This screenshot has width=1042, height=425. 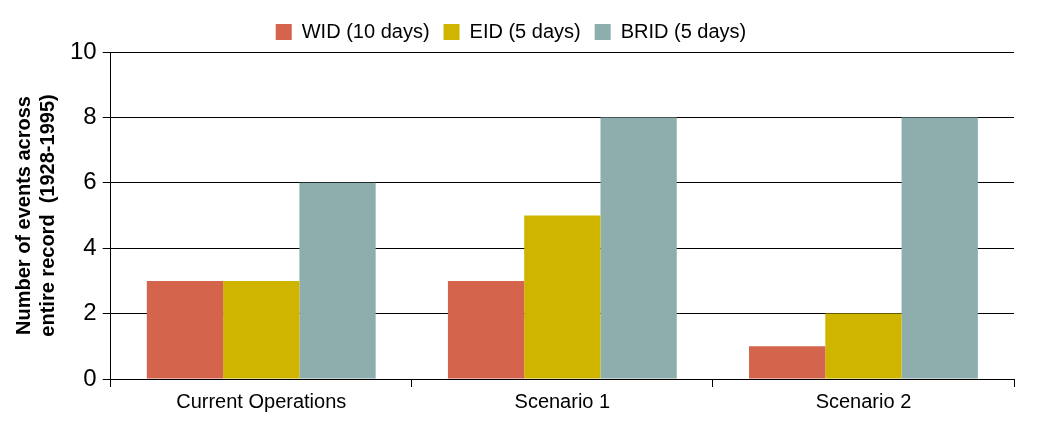 What do you see at coordinates (90, 377) in the screenshot?
I see `y-tick-label: 0` at bounding box center [90, 377].